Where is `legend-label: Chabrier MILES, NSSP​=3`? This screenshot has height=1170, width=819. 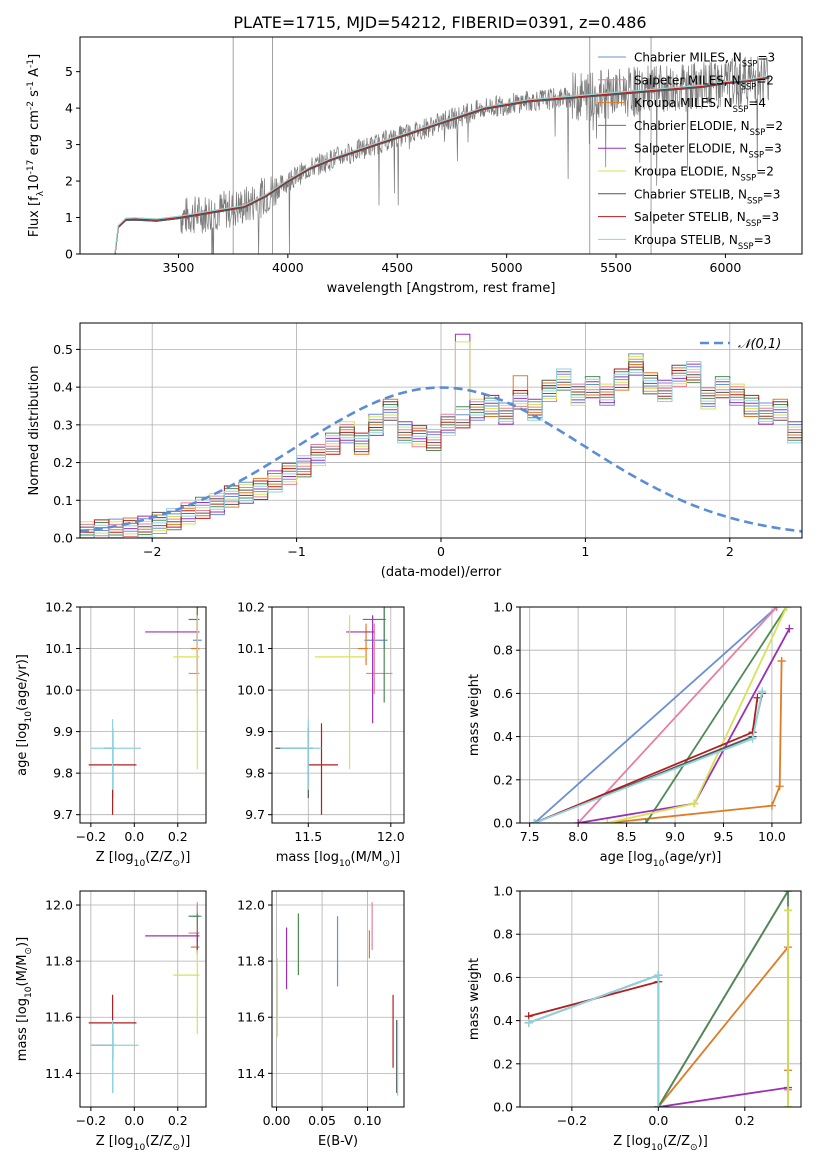
legend-label: Chabrier MILES, NSSP​=3 is located at coordinates (704, 60).